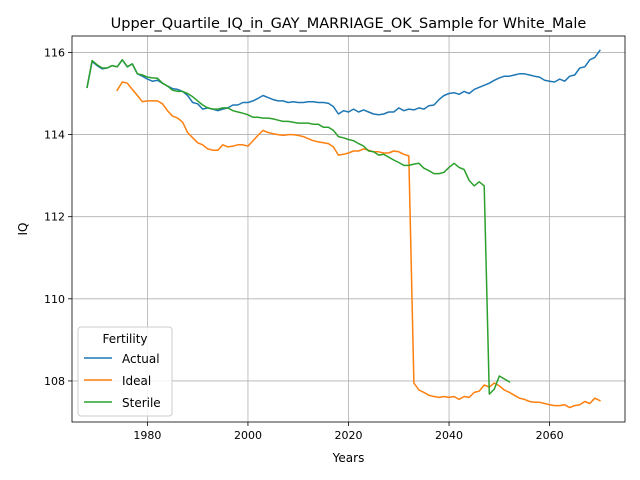  I want to click on y-axis-ticks: 108 110 112 114 116, so click(58, 217).